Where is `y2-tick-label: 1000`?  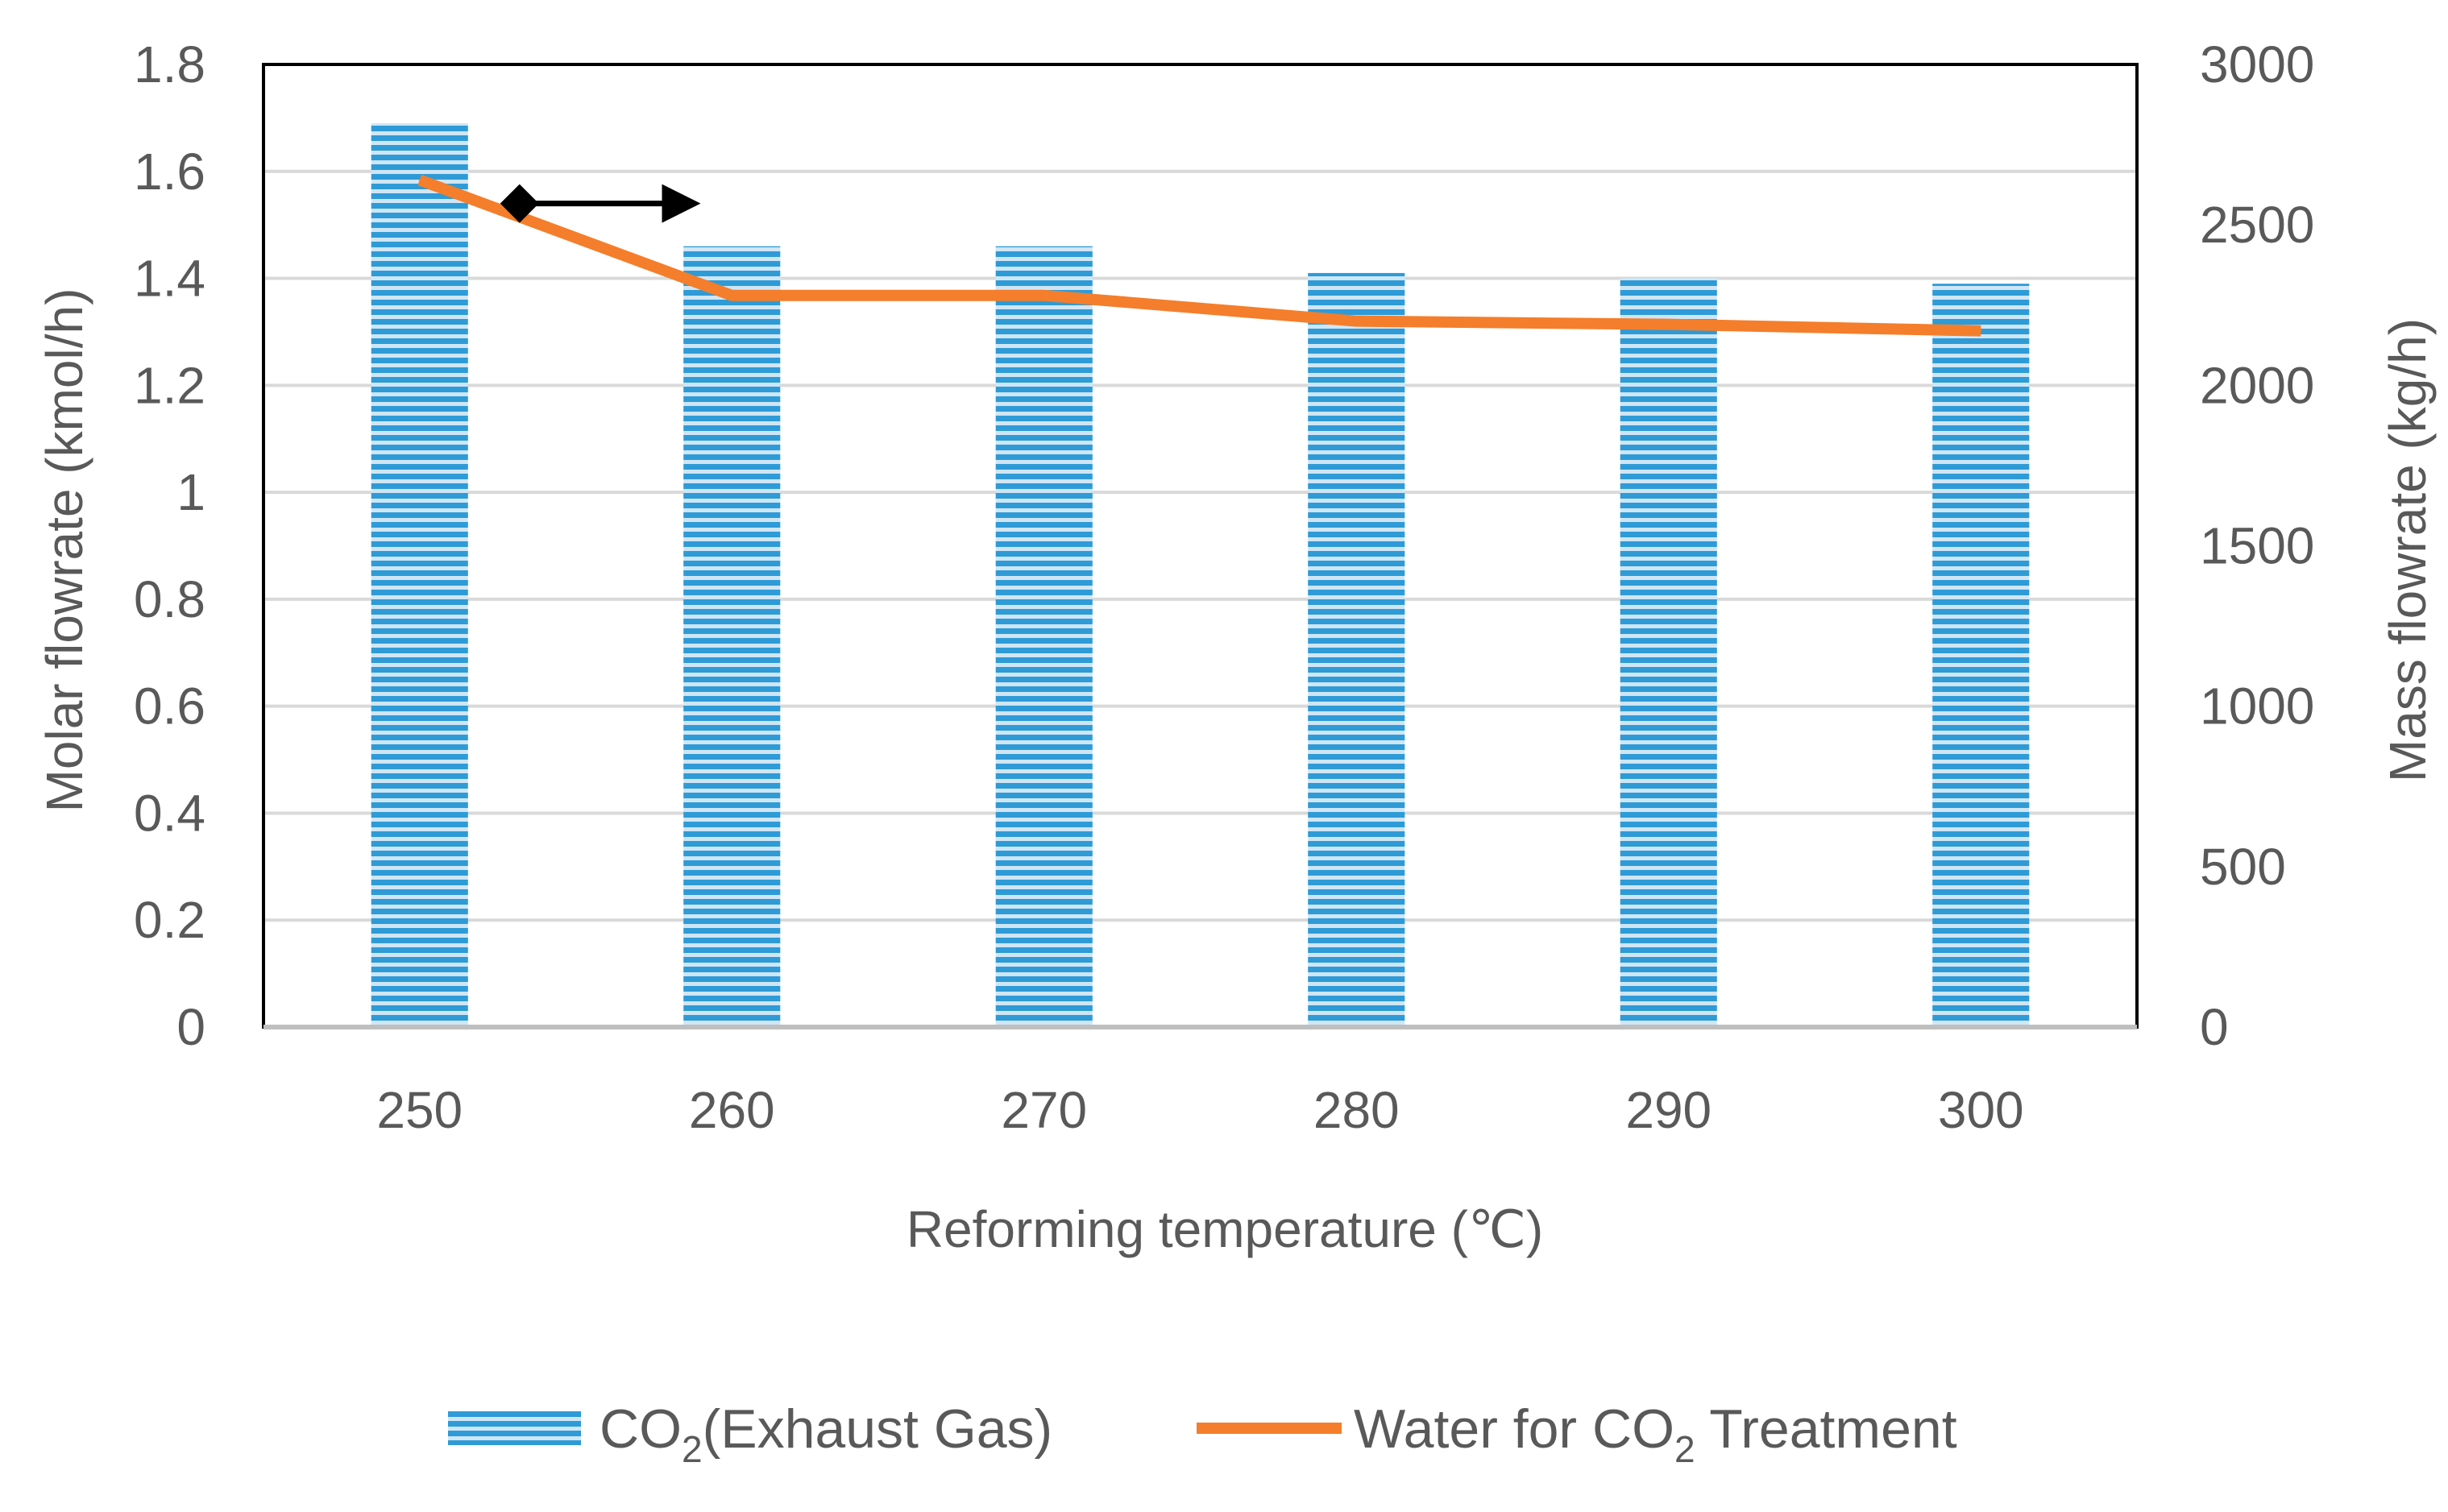 y2-tick-label: 1000 is located at coordinates (2257, 706).